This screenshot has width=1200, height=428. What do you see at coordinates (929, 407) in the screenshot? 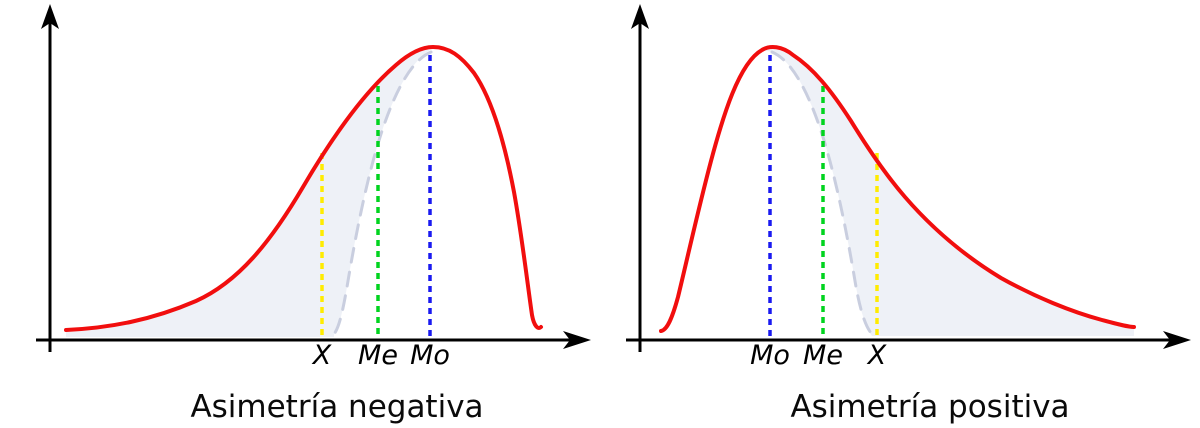
I see `panel-title: Asimetría positiva` at bounding box center [929, 407].